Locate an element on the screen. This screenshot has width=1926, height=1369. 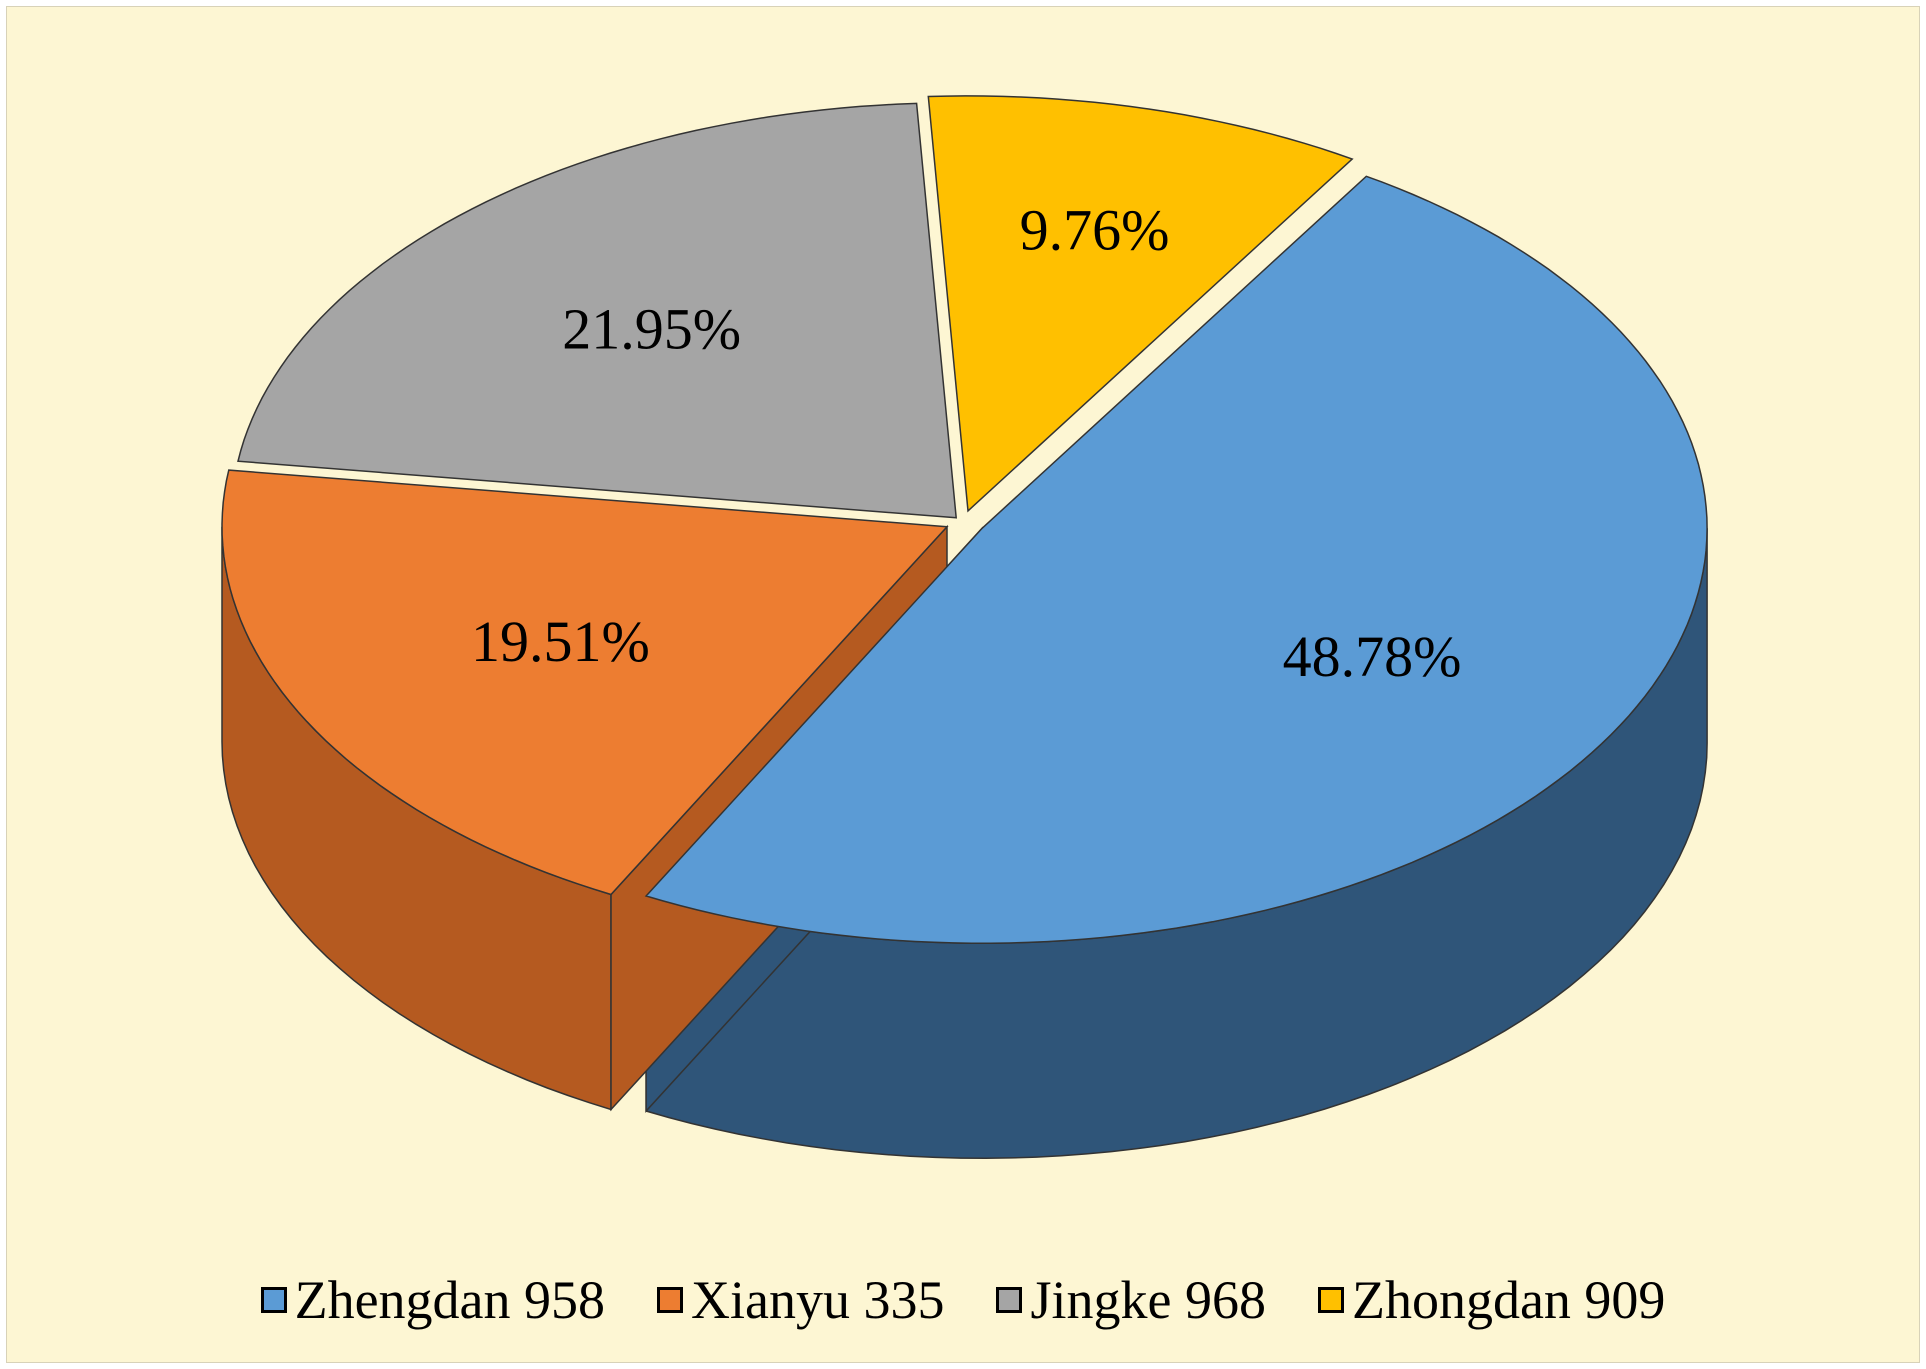
legend-label: Zhengdan 958 is located at coordinates (449, 1300).